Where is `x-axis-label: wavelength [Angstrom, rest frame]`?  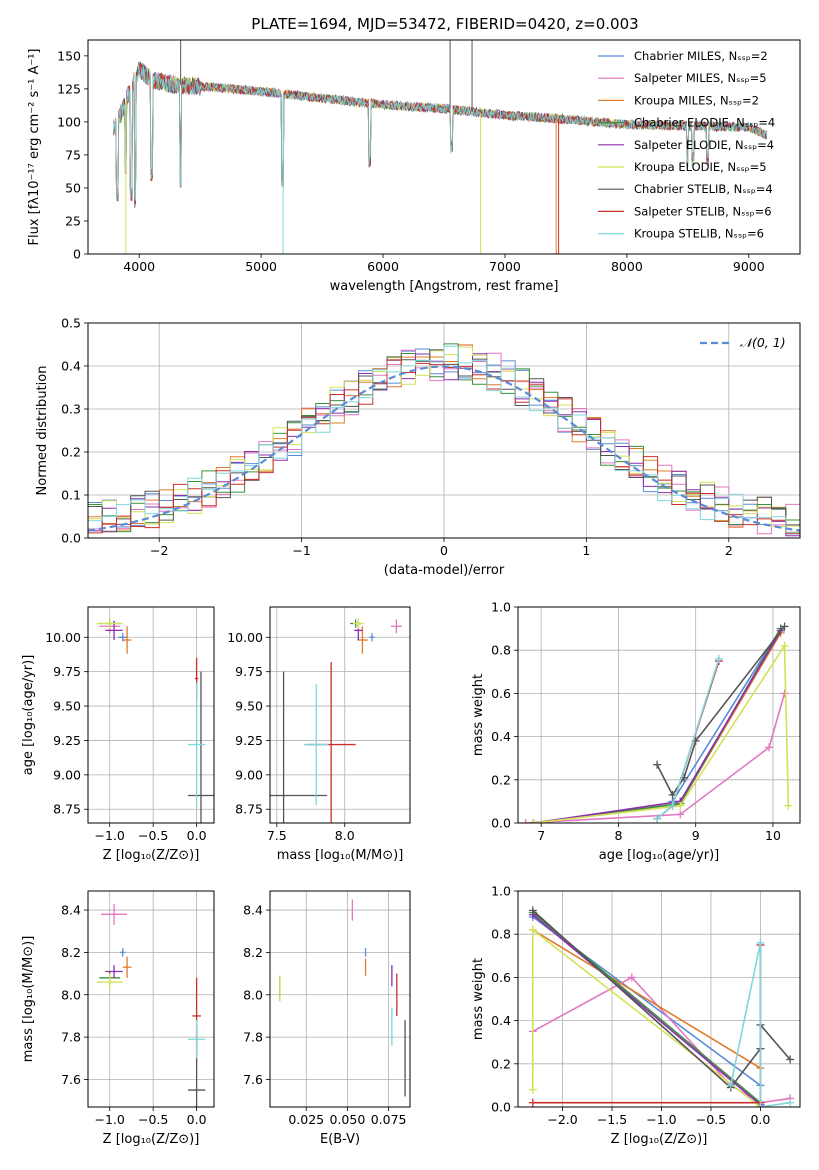
x-axis-label: wavelength [Angstrom, rest frame] is located at coordinates (444, 286).